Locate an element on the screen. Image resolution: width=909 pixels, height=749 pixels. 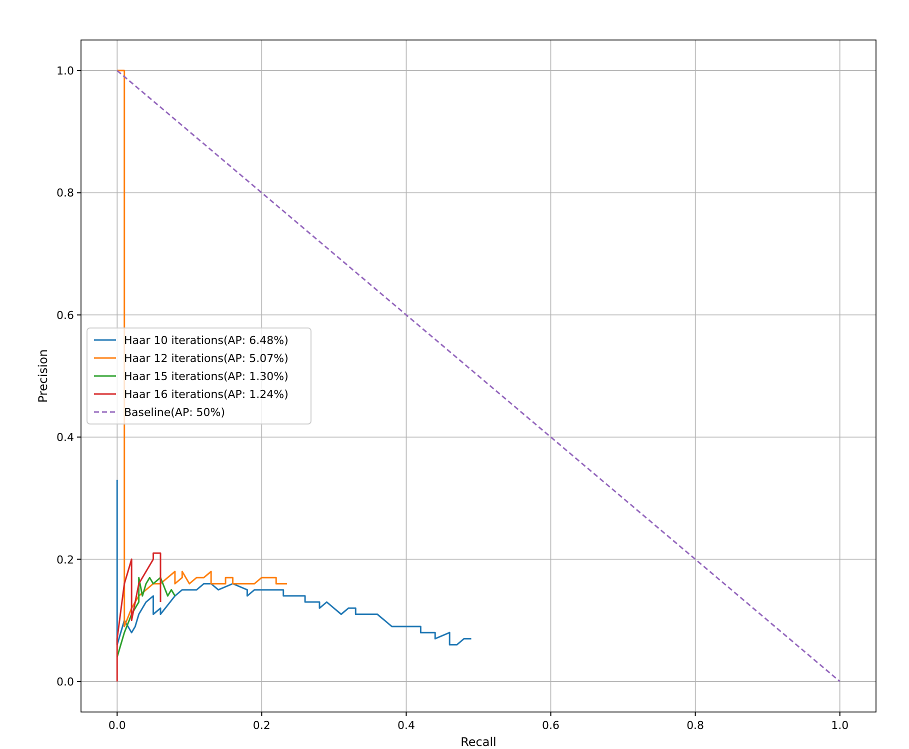
x-tick-label: 0.8 is located at coordinates (695, 725).